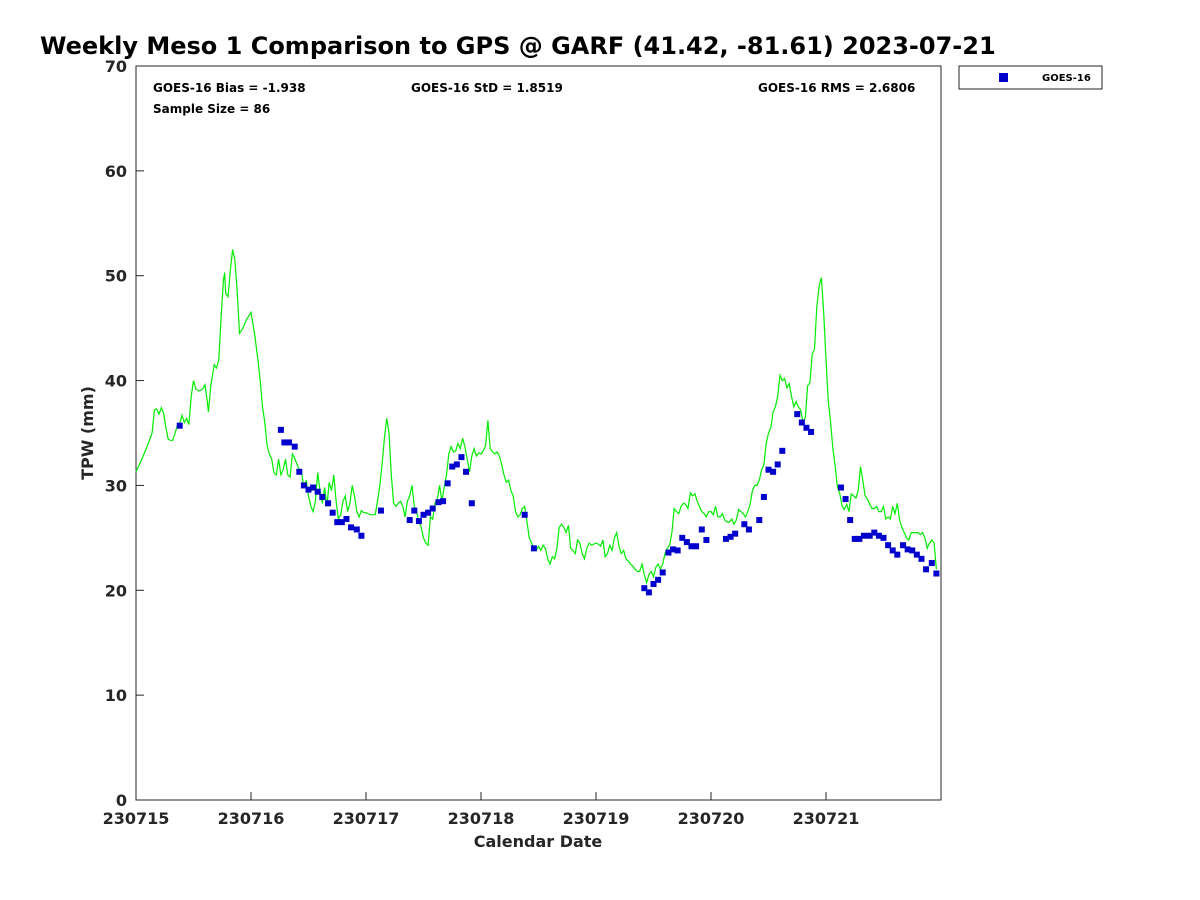 Image resolution: width=1200 pixels, height=900 pixels. What do you see at coordinates (1003, 77) in the screenshot?
I see `legend-marker-goes16` at bounding box center [1003, 77].